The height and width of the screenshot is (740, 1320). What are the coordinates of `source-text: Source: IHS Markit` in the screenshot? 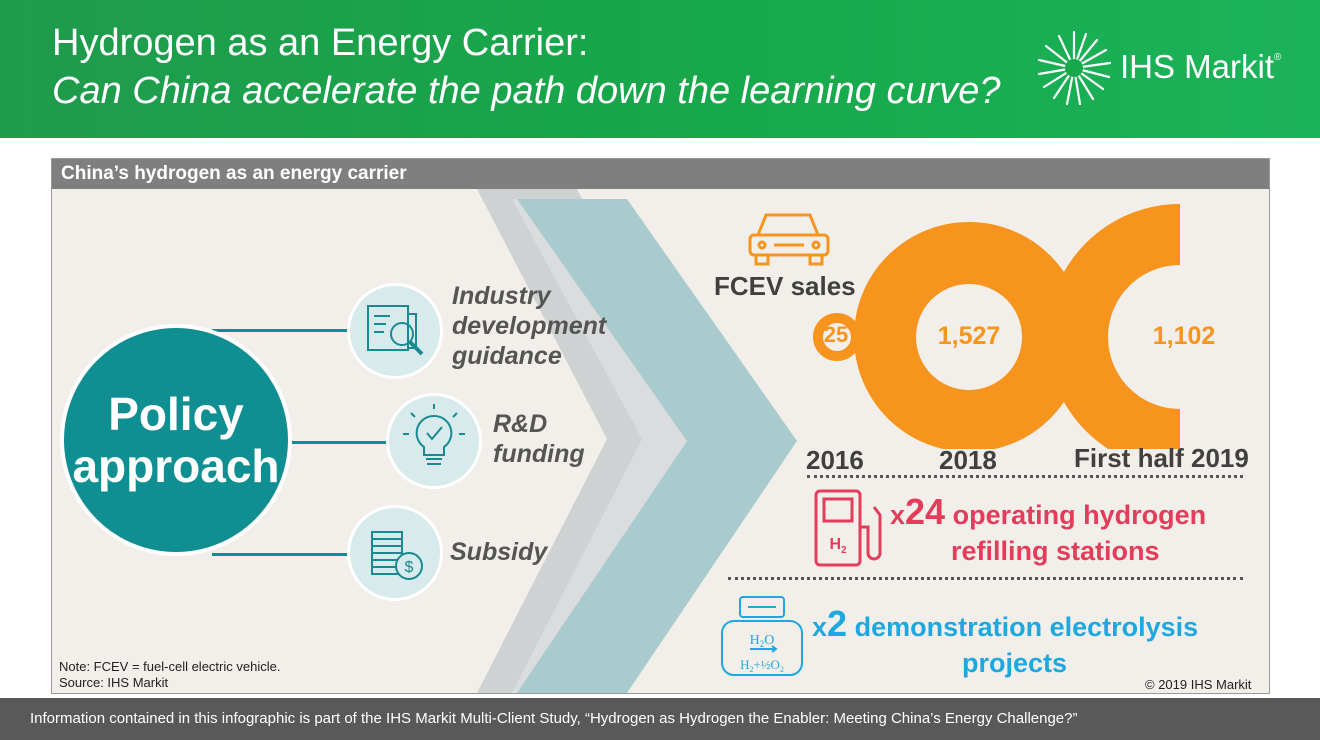 It's located at (114, 682).